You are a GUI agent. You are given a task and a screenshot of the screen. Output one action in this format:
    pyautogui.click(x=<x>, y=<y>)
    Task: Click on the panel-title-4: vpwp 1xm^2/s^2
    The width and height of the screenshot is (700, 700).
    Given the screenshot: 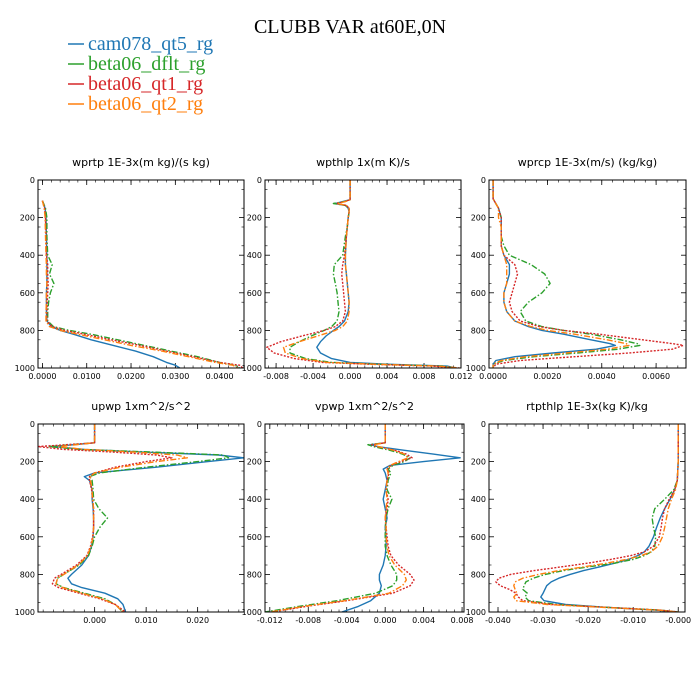 What is the action you would take?
    pyautogui.click(x=364, y=406)
    